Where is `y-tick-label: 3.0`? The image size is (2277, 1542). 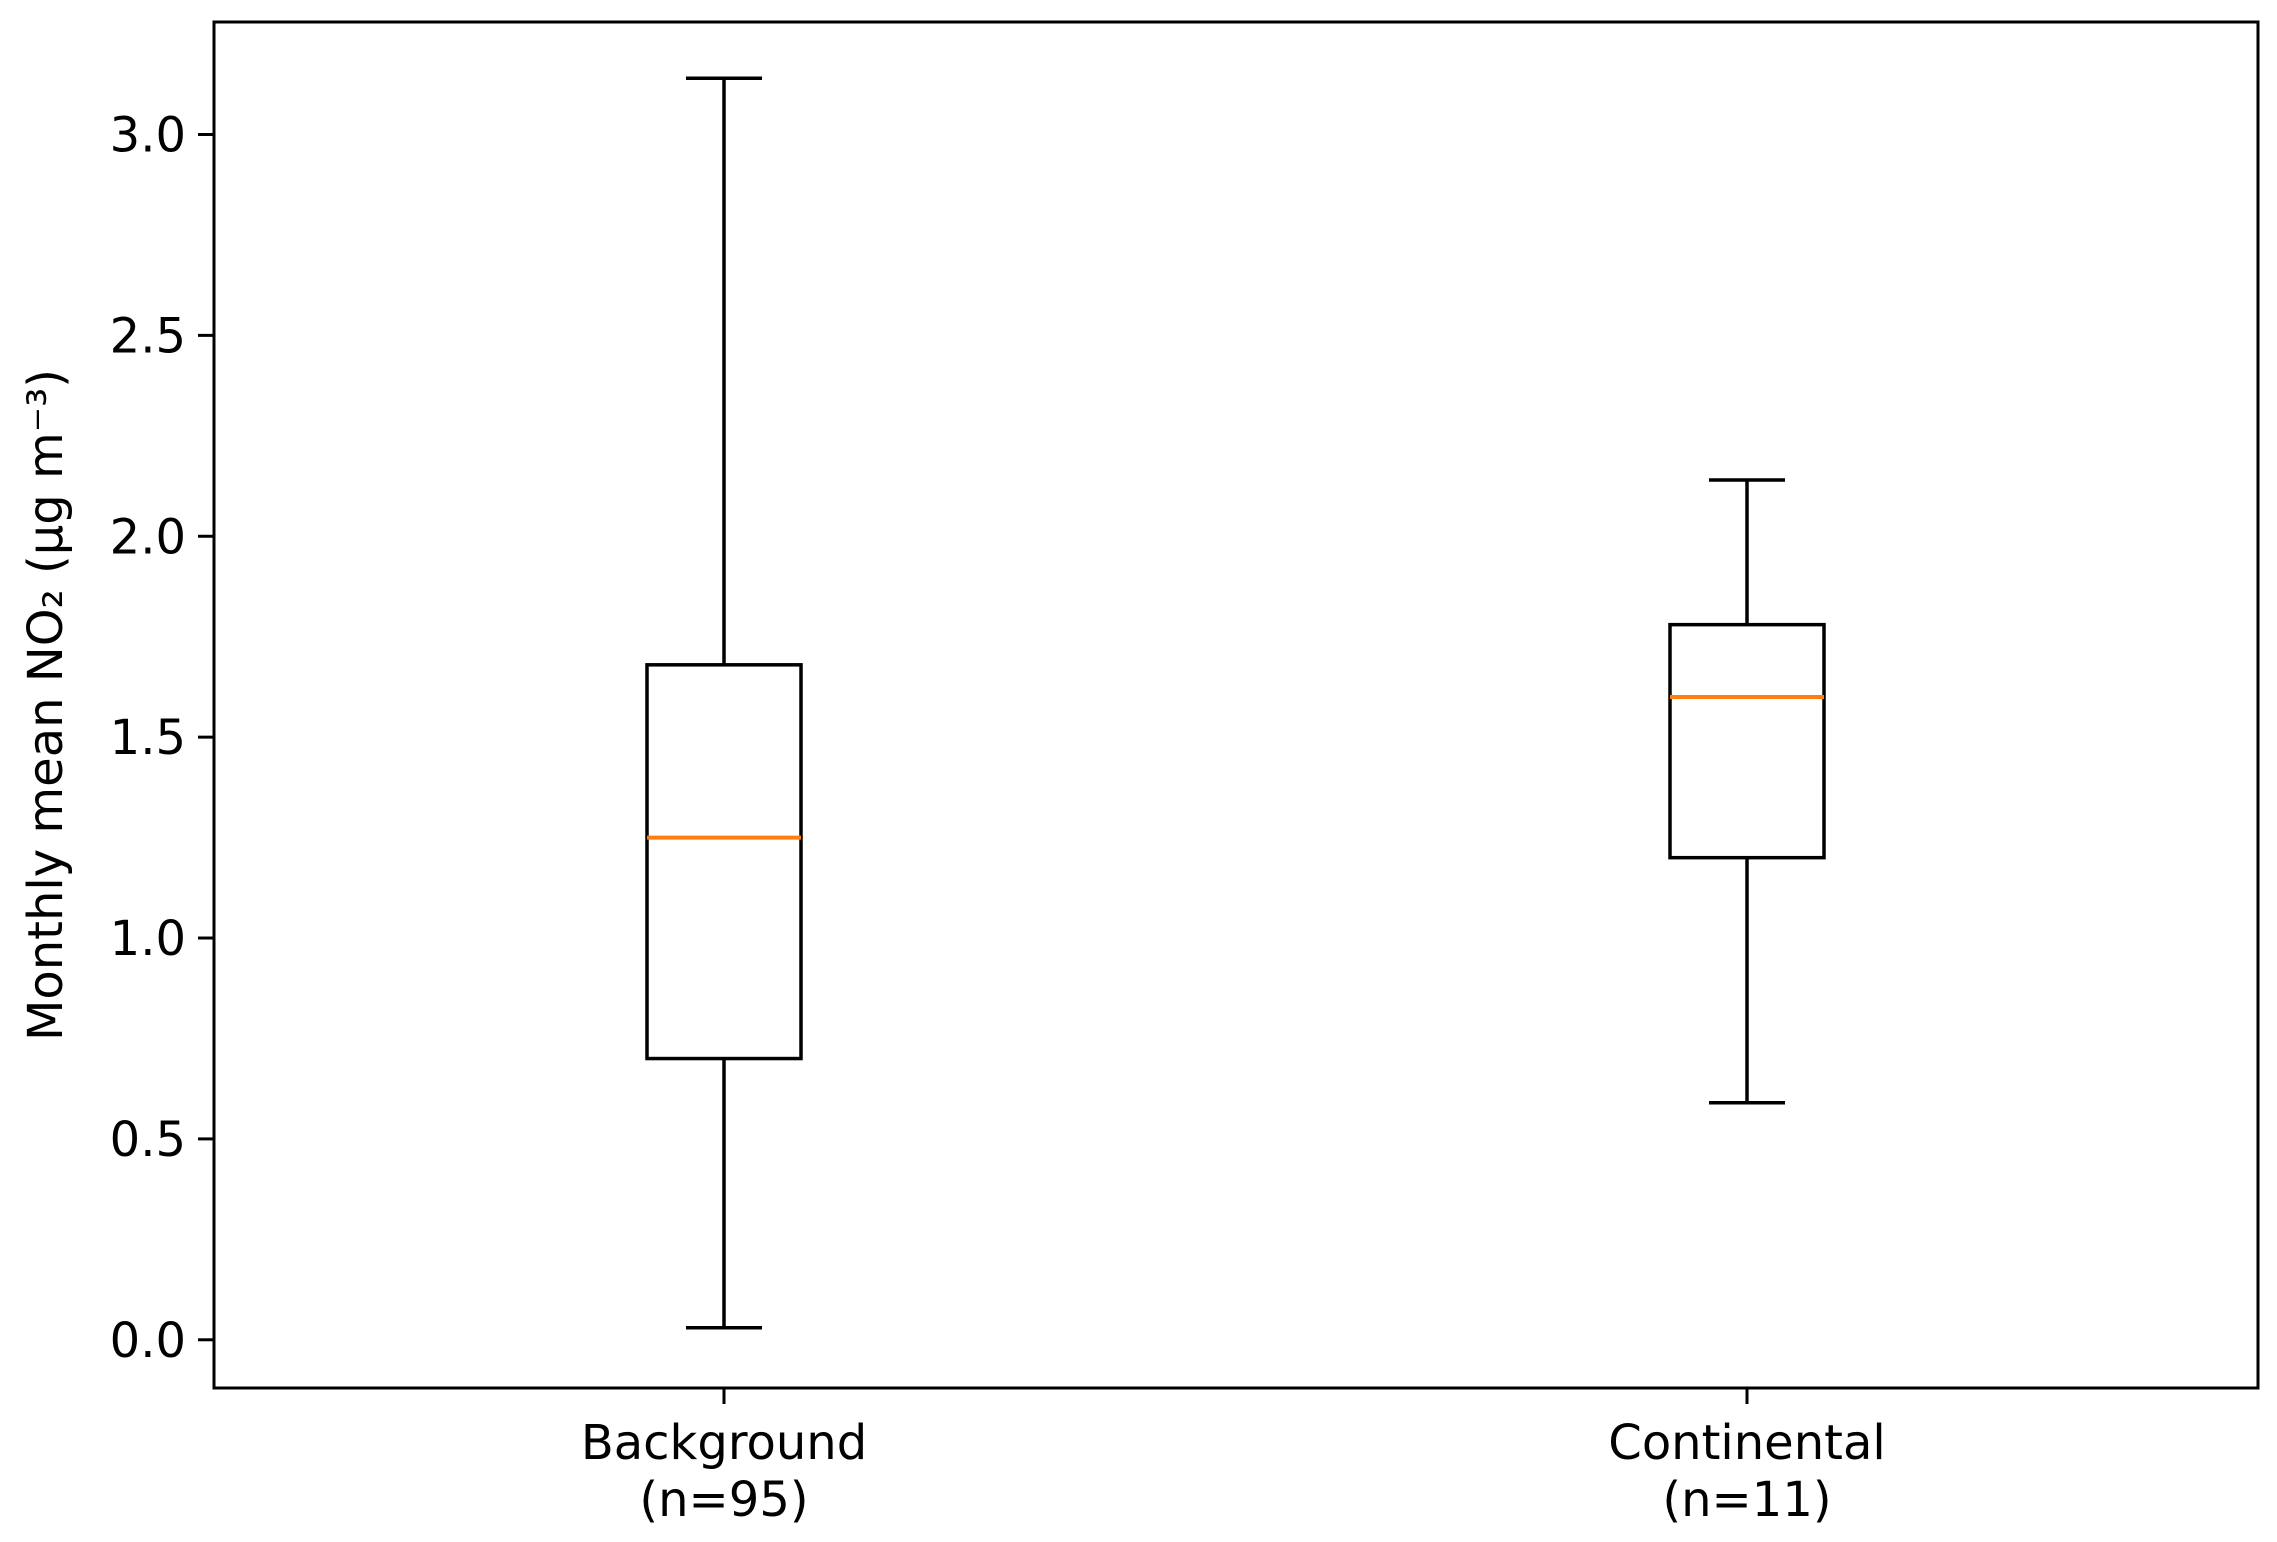 y-tick-label: 3.0 is located at coordinates (148, 135).